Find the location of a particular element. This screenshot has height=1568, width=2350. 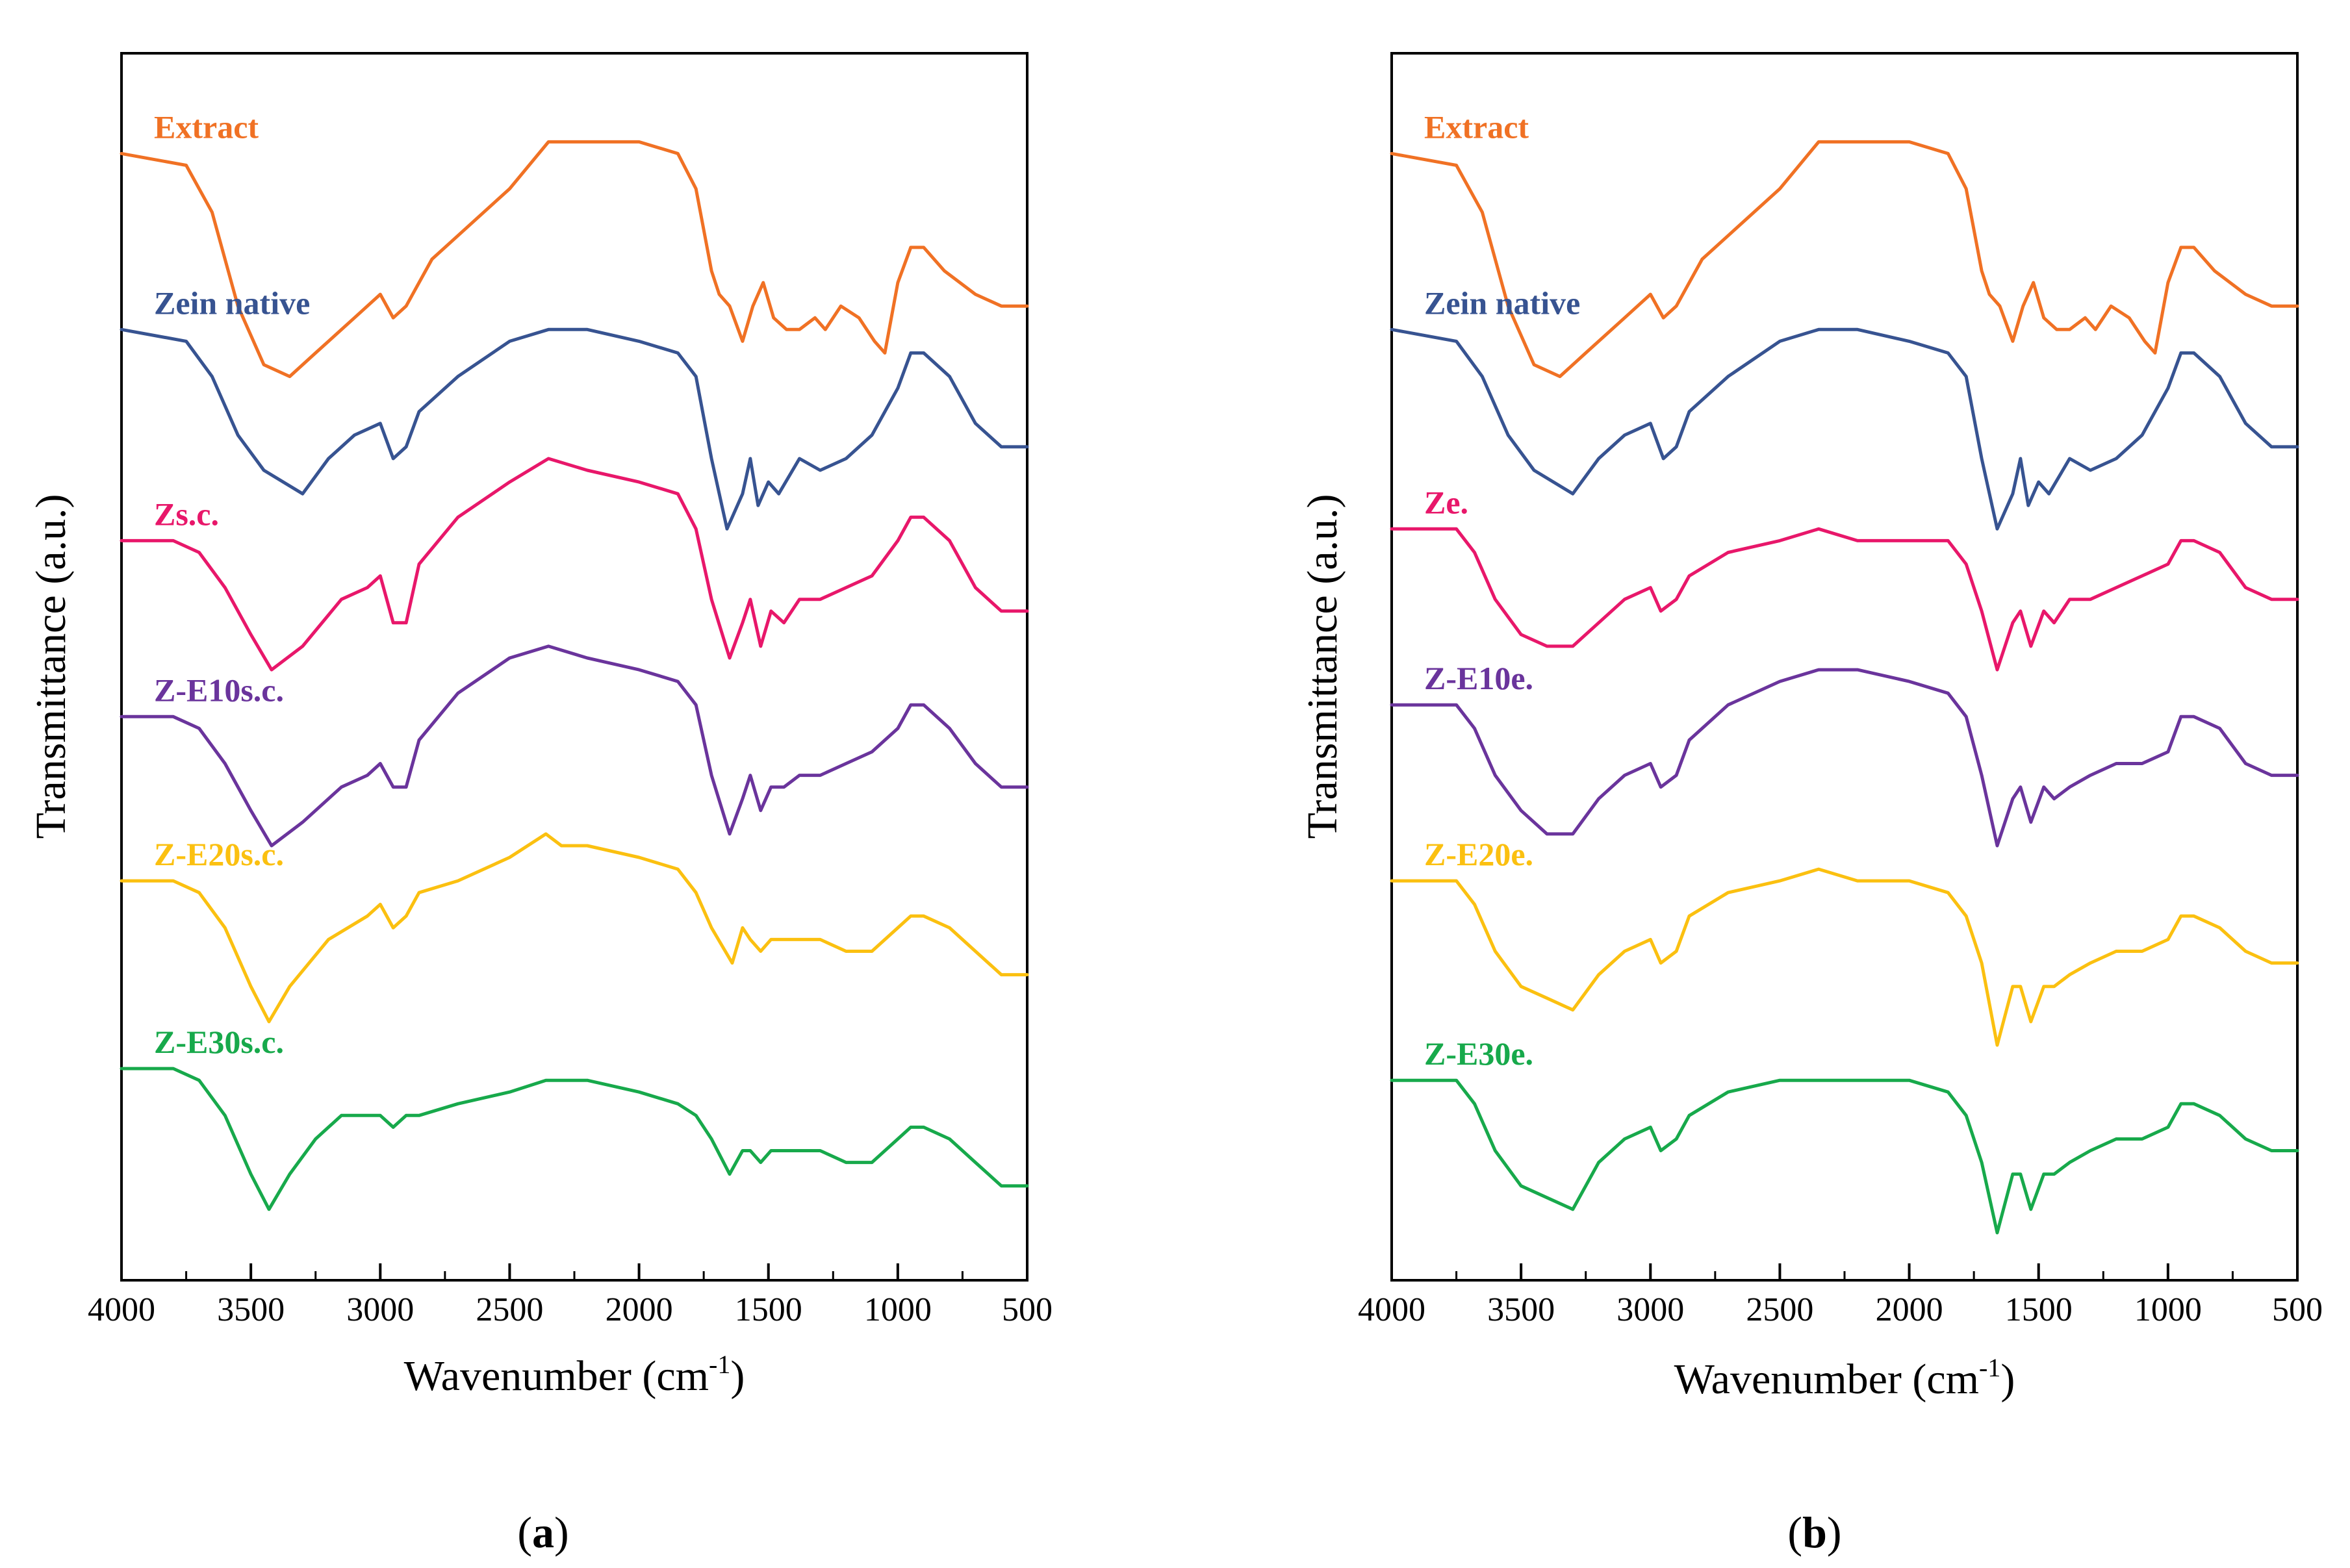

panel-a-series-label-4: Z-E20s.c. is located at coordinates (219, 854).